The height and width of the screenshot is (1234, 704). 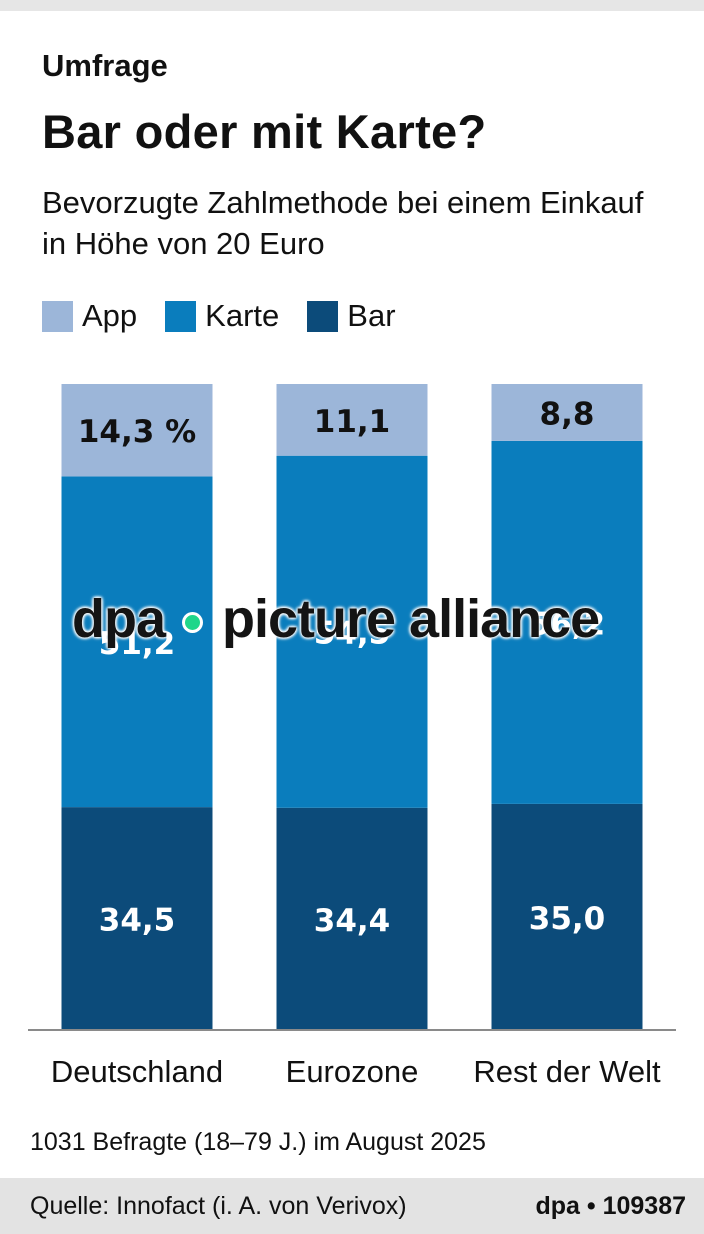 What do you see at coordinates (110, 315) in the screenshot?
I see `legend-label-app: App` at bounding box center [110, 315].